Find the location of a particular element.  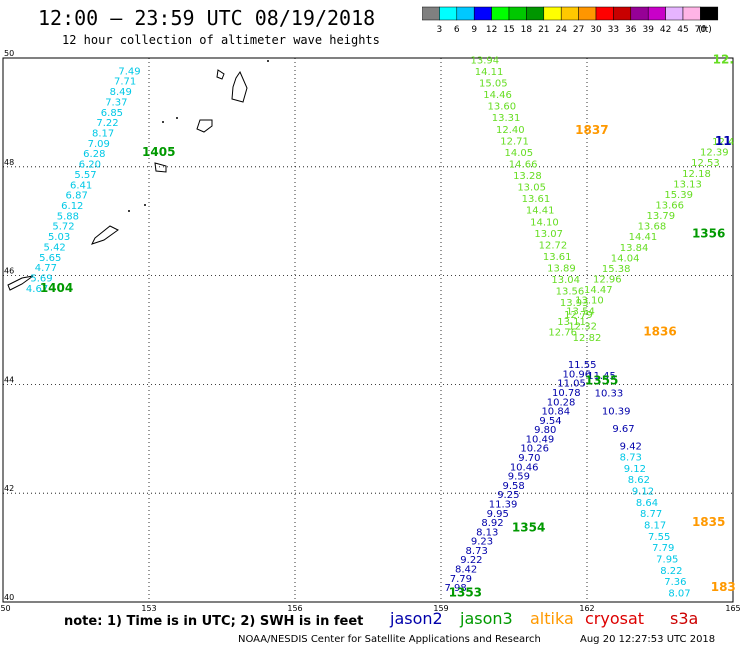

pass-time-label: 1837 is located at coordinates (591, 130).